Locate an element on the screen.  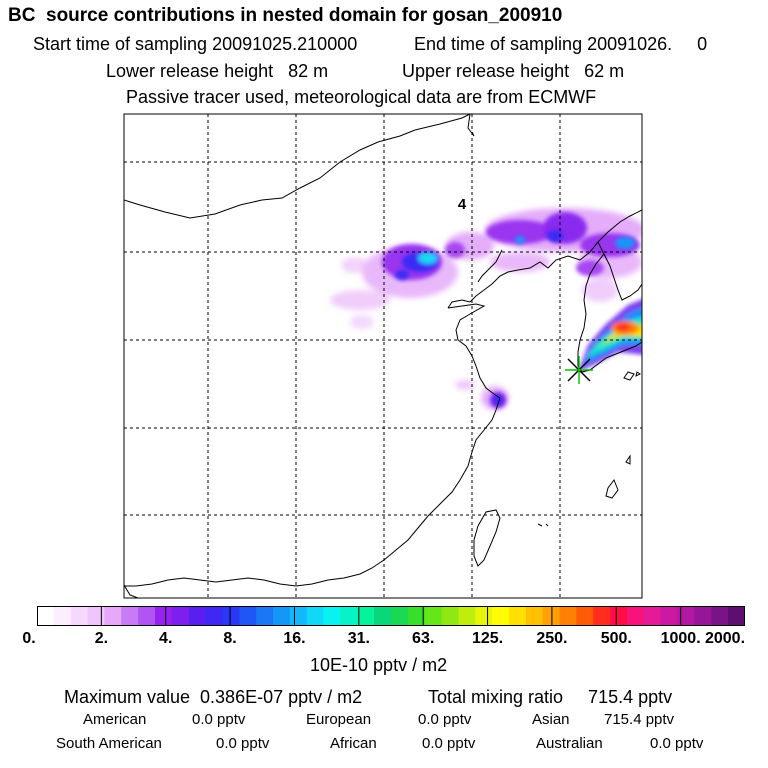
region-value: 715.4 pptv is located at coordinates (639, 719).